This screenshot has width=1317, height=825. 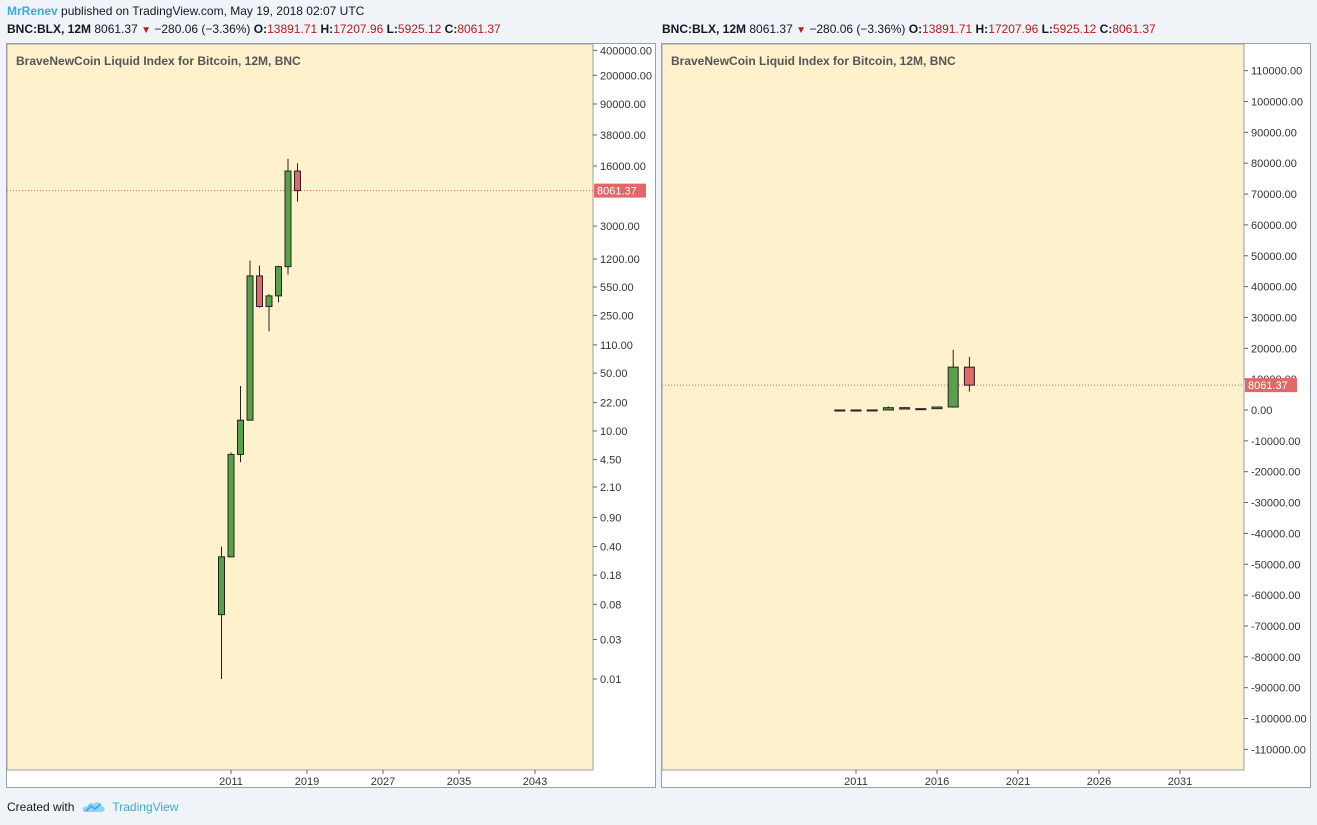 What do you see at coordinates (1274, 288) in the screenshot?
I see `y-tick-label: 40000.00` at bounding box center [1274, 288].